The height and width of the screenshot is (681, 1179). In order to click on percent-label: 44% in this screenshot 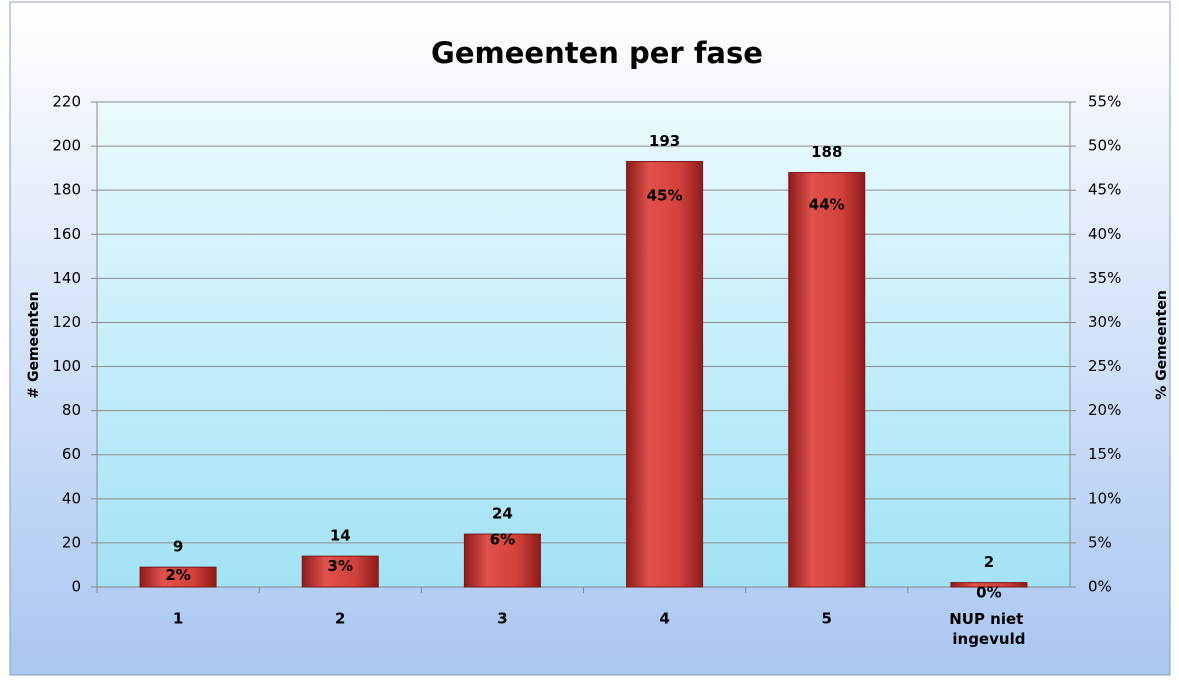, I will do `click(827, 205)`.